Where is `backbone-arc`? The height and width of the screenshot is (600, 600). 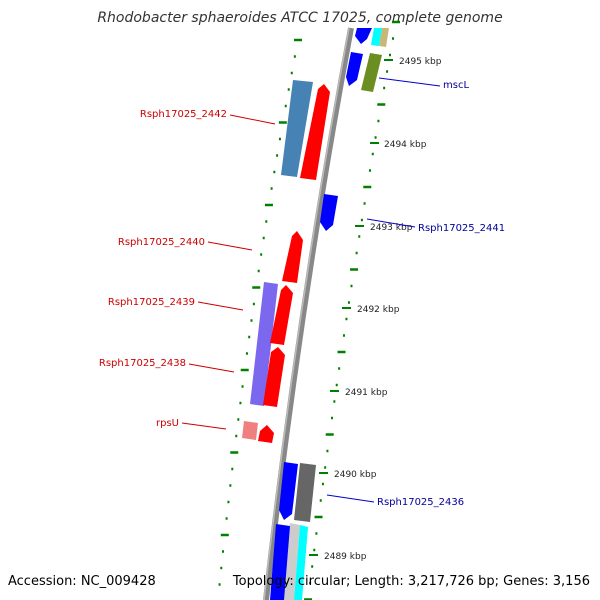 backbone-arc is located at coordinates (308, 313).